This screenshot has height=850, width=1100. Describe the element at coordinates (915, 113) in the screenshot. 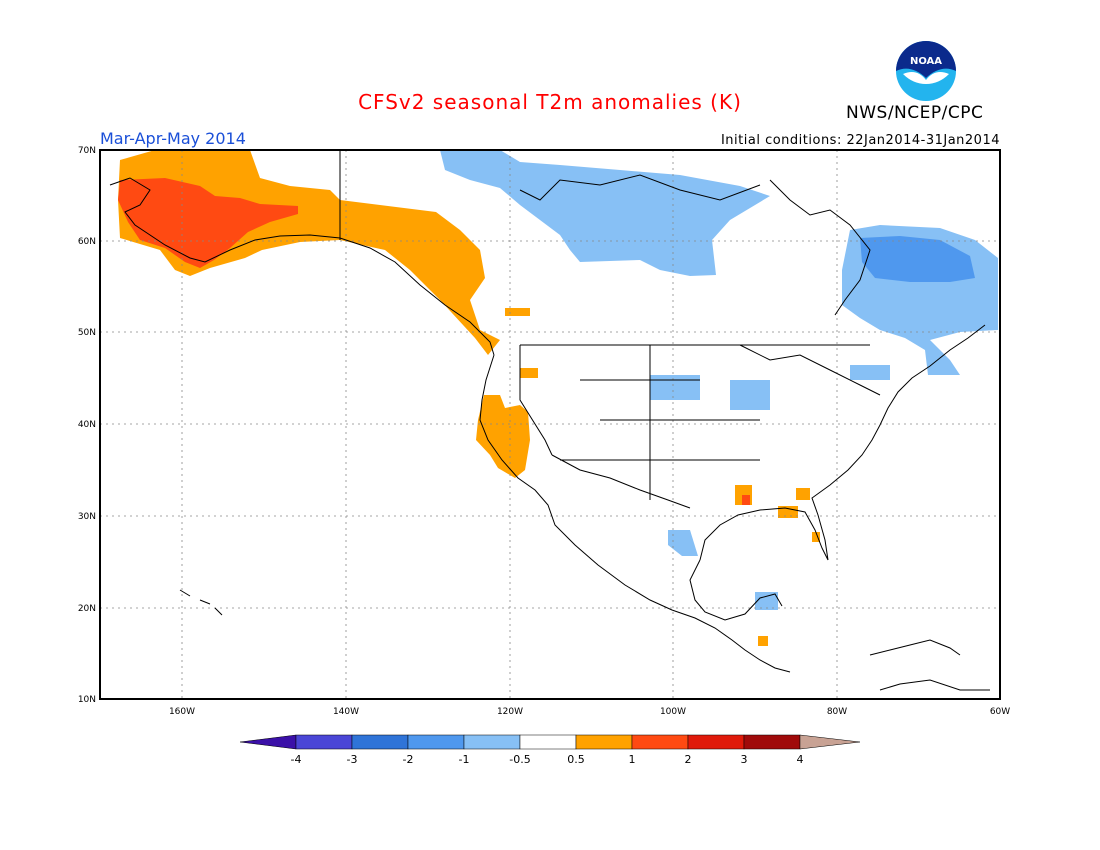

I see `agency-label: NWS/NCEP/CPC` at that location.